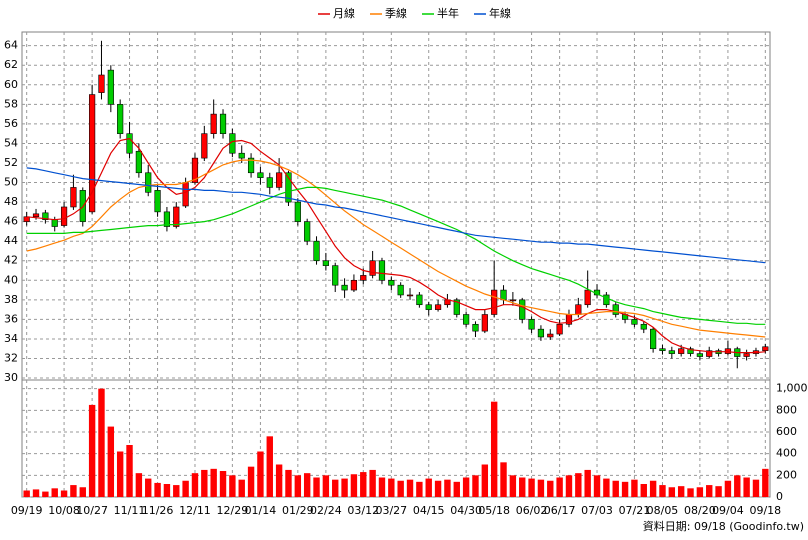  I want to click on y-tick-label: 34, so click(11, 338).